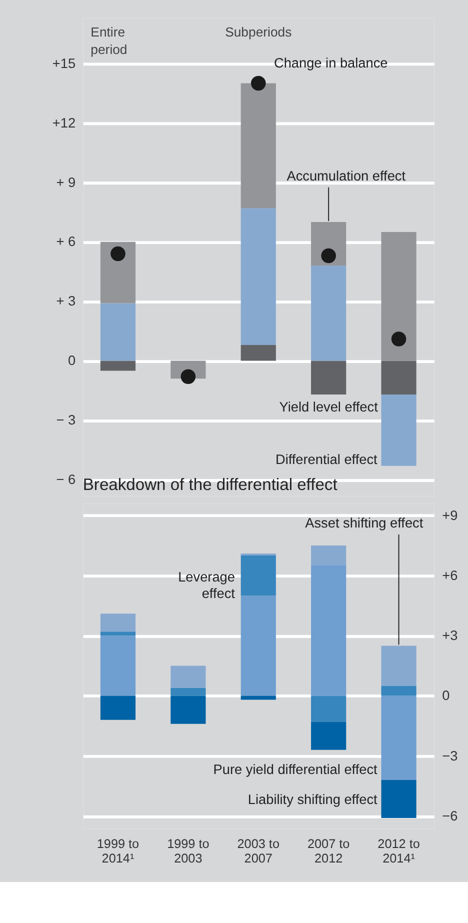 The width and height of the screenshot is (468, 923). I want to click on x-tick-label: 2007 to 2012, so click(328, 851).